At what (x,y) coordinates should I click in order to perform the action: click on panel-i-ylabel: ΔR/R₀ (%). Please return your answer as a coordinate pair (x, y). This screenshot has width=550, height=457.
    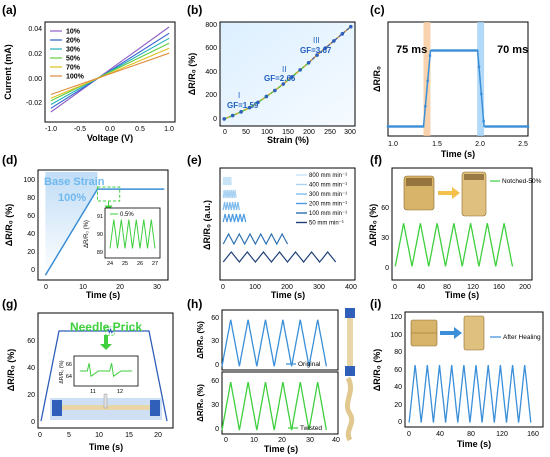
    Looking at the image, I should click on (377, 370).